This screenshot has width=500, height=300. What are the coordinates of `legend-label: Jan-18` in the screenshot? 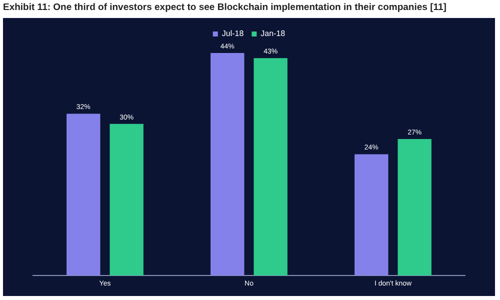 It's located at (273, 33).